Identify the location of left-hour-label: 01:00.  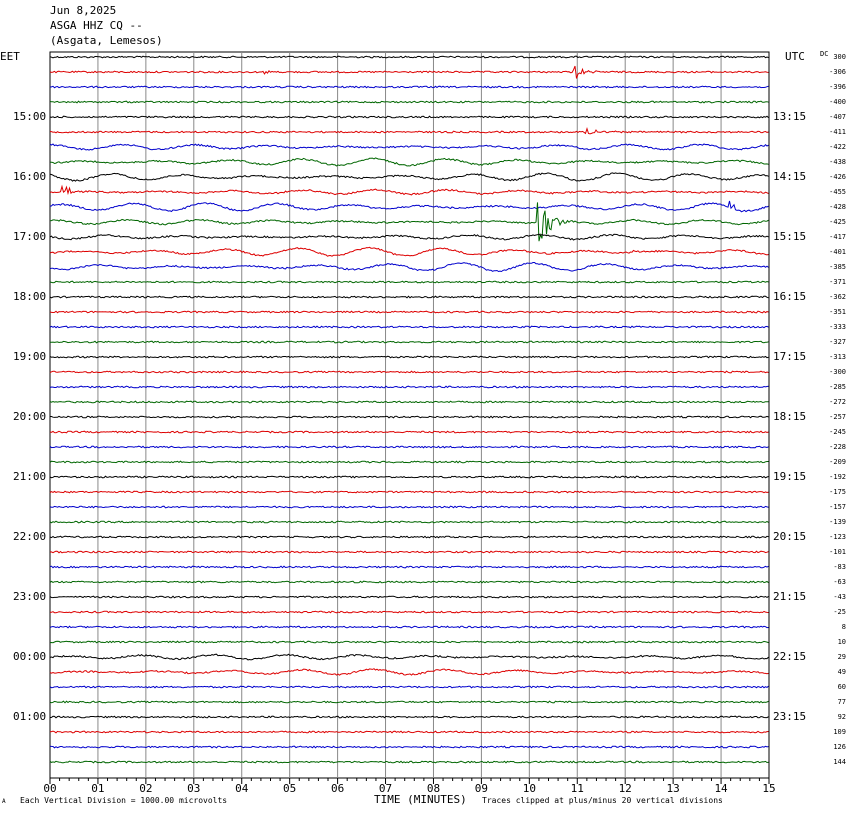
(30, 716).